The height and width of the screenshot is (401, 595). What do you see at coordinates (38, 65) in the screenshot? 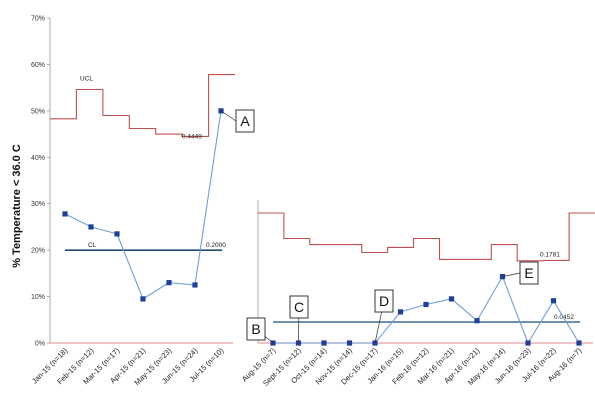
I see `y-tick-label: 60%` at bounding box center [38, 65].